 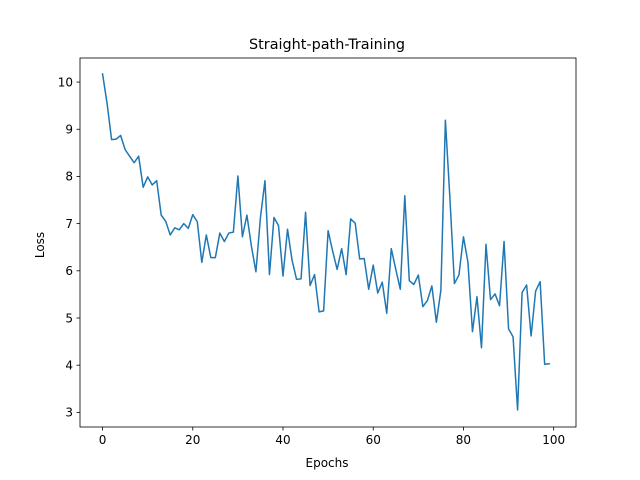 What do you see at coordinates (69, 224) in the screenshot?
I see `y-tick-label: 7` at bounding box center [69, 224].